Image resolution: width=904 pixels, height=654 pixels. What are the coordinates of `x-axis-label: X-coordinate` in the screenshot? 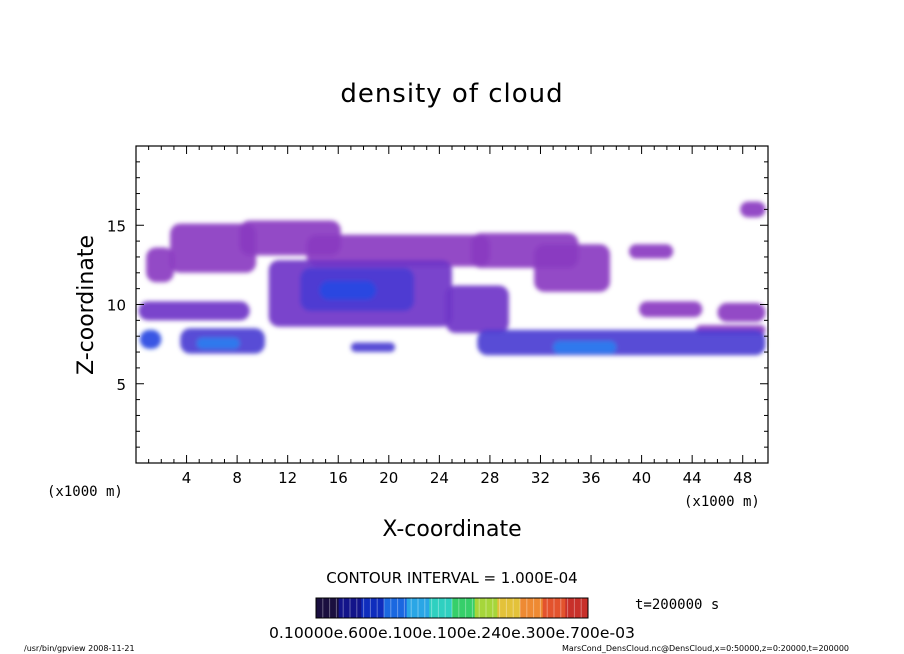 It's located at (451, 529).